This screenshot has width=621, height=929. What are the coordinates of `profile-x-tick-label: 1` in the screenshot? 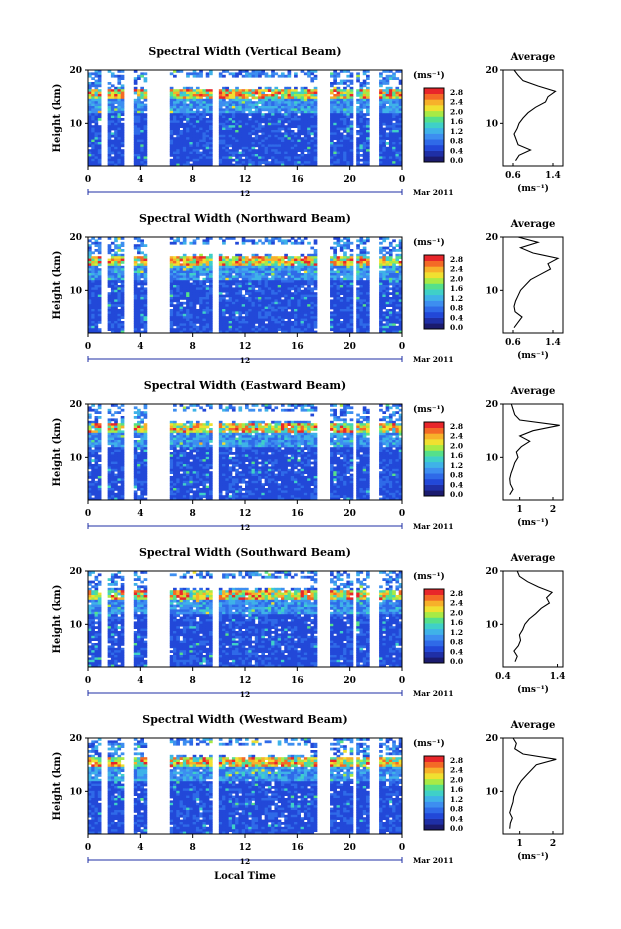 It's located at (520, 510).